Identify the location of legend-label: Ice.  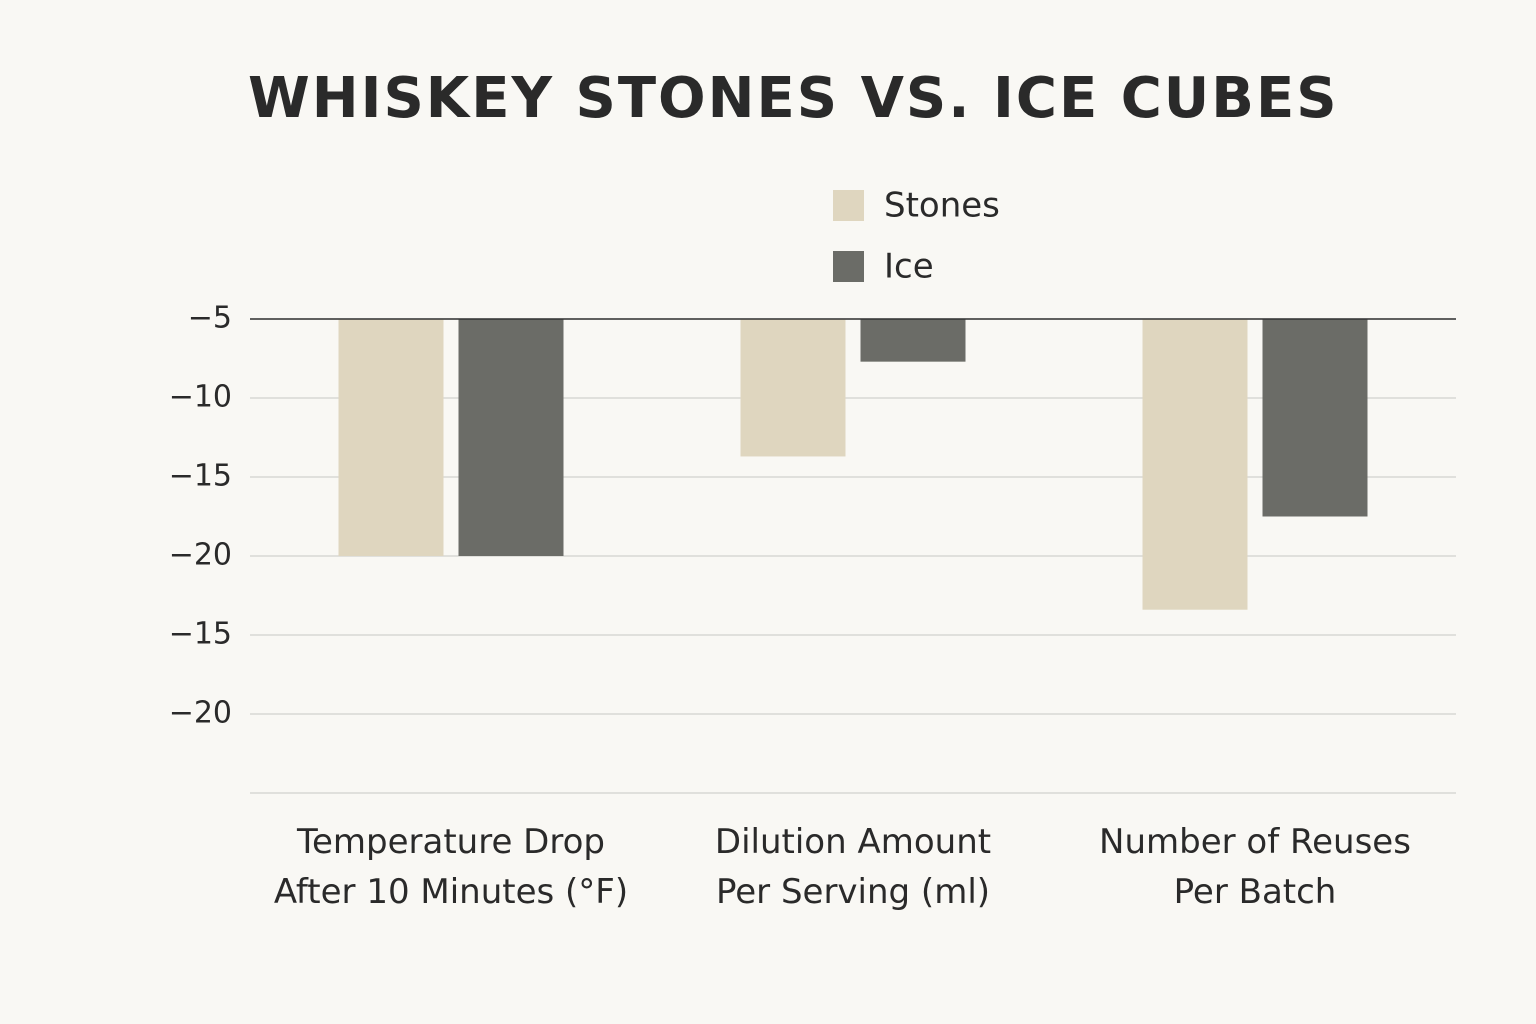
(909, 267).